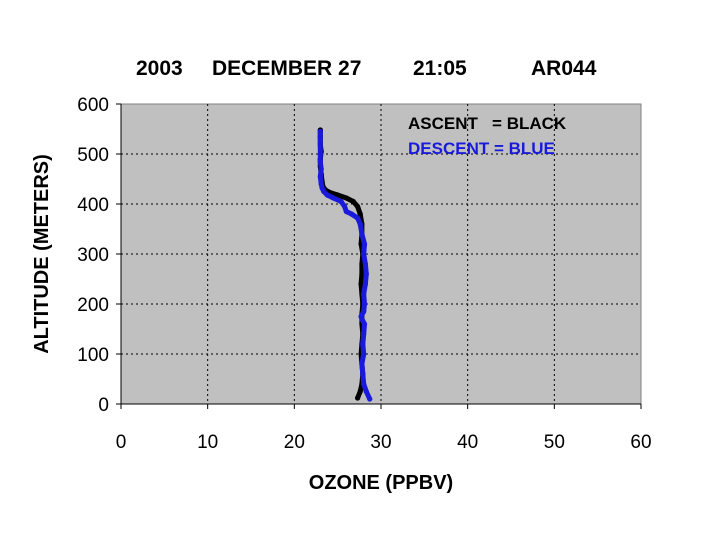 This screenshot has height=540, width=720. What do you see at coordinates (440, 68) in the screenshot?
I see `title-time: 21:05` at bounding box center [440, 68].